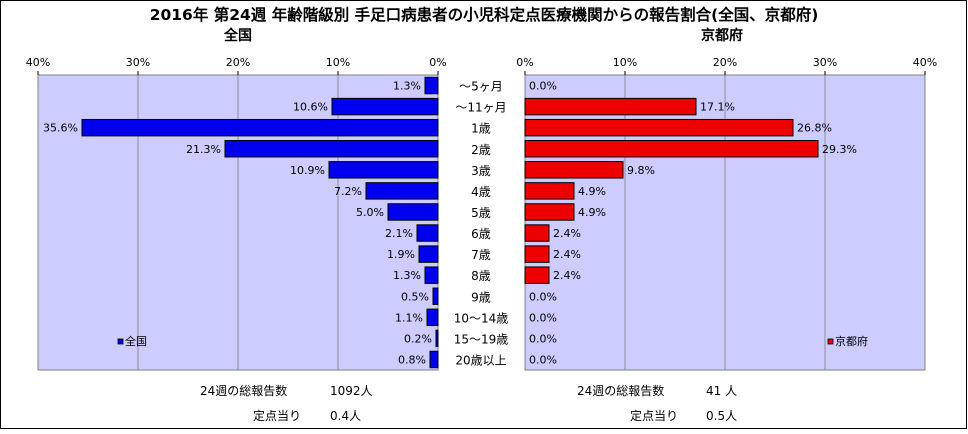  What do you see at coordinates (722, 35) in the screenshot?
I see `kyoto-panel-title: 京都府` at bounding box center [722, 35].